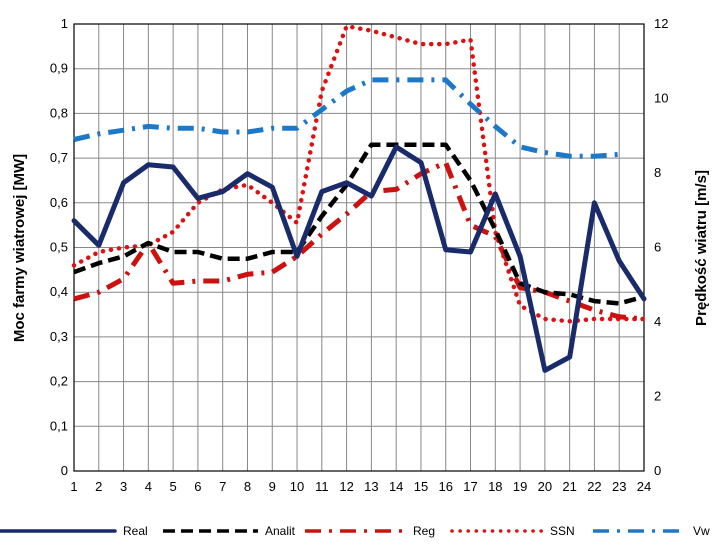 This screenshot has height=546, width=725. I want to click on x-tick-label: 13, so click(371, 486).